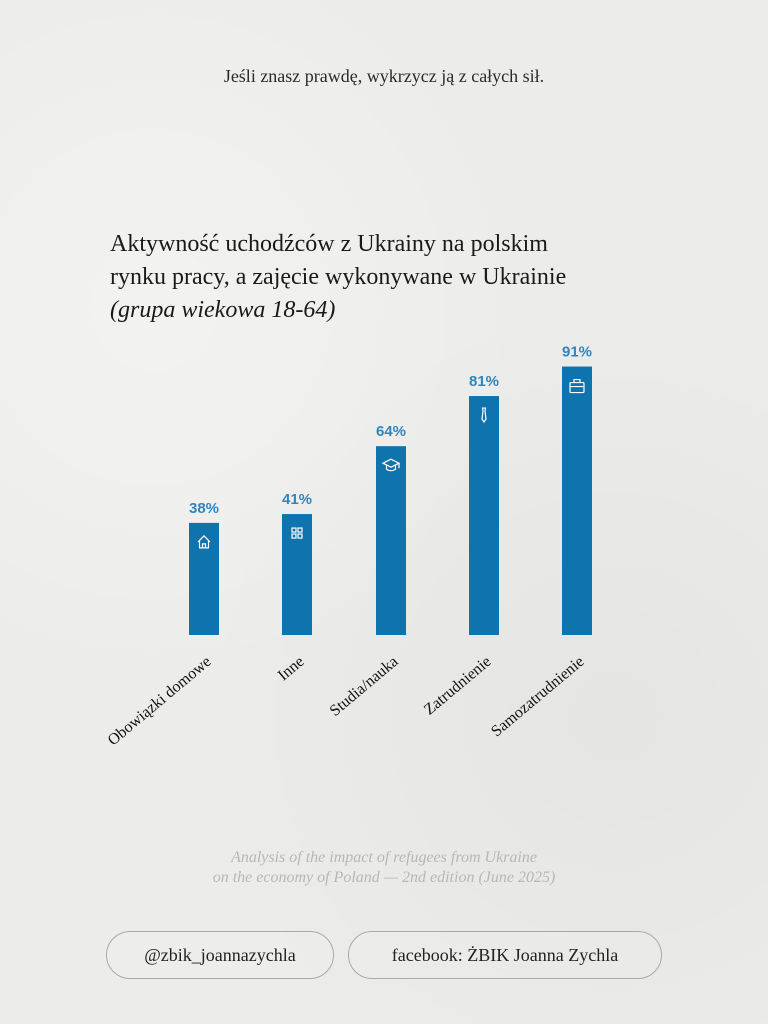  I want to click on tie-icon, so click(484, 415).